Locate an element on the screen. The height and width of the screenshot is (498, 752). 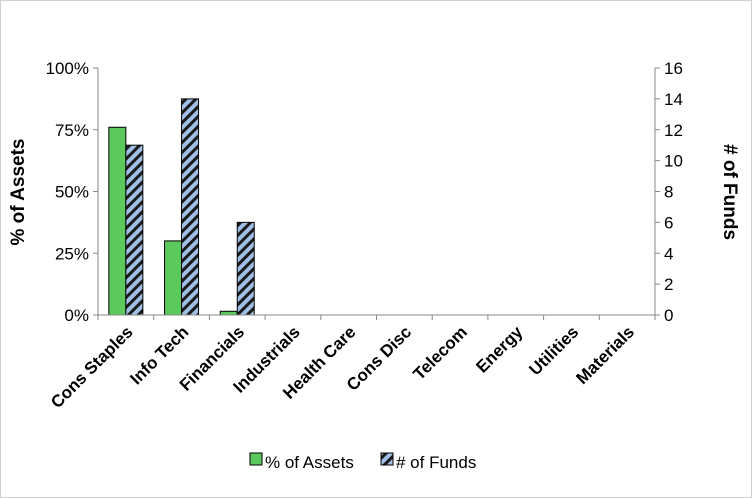
legend-swatch-funds is located at coordinates (387, 459).